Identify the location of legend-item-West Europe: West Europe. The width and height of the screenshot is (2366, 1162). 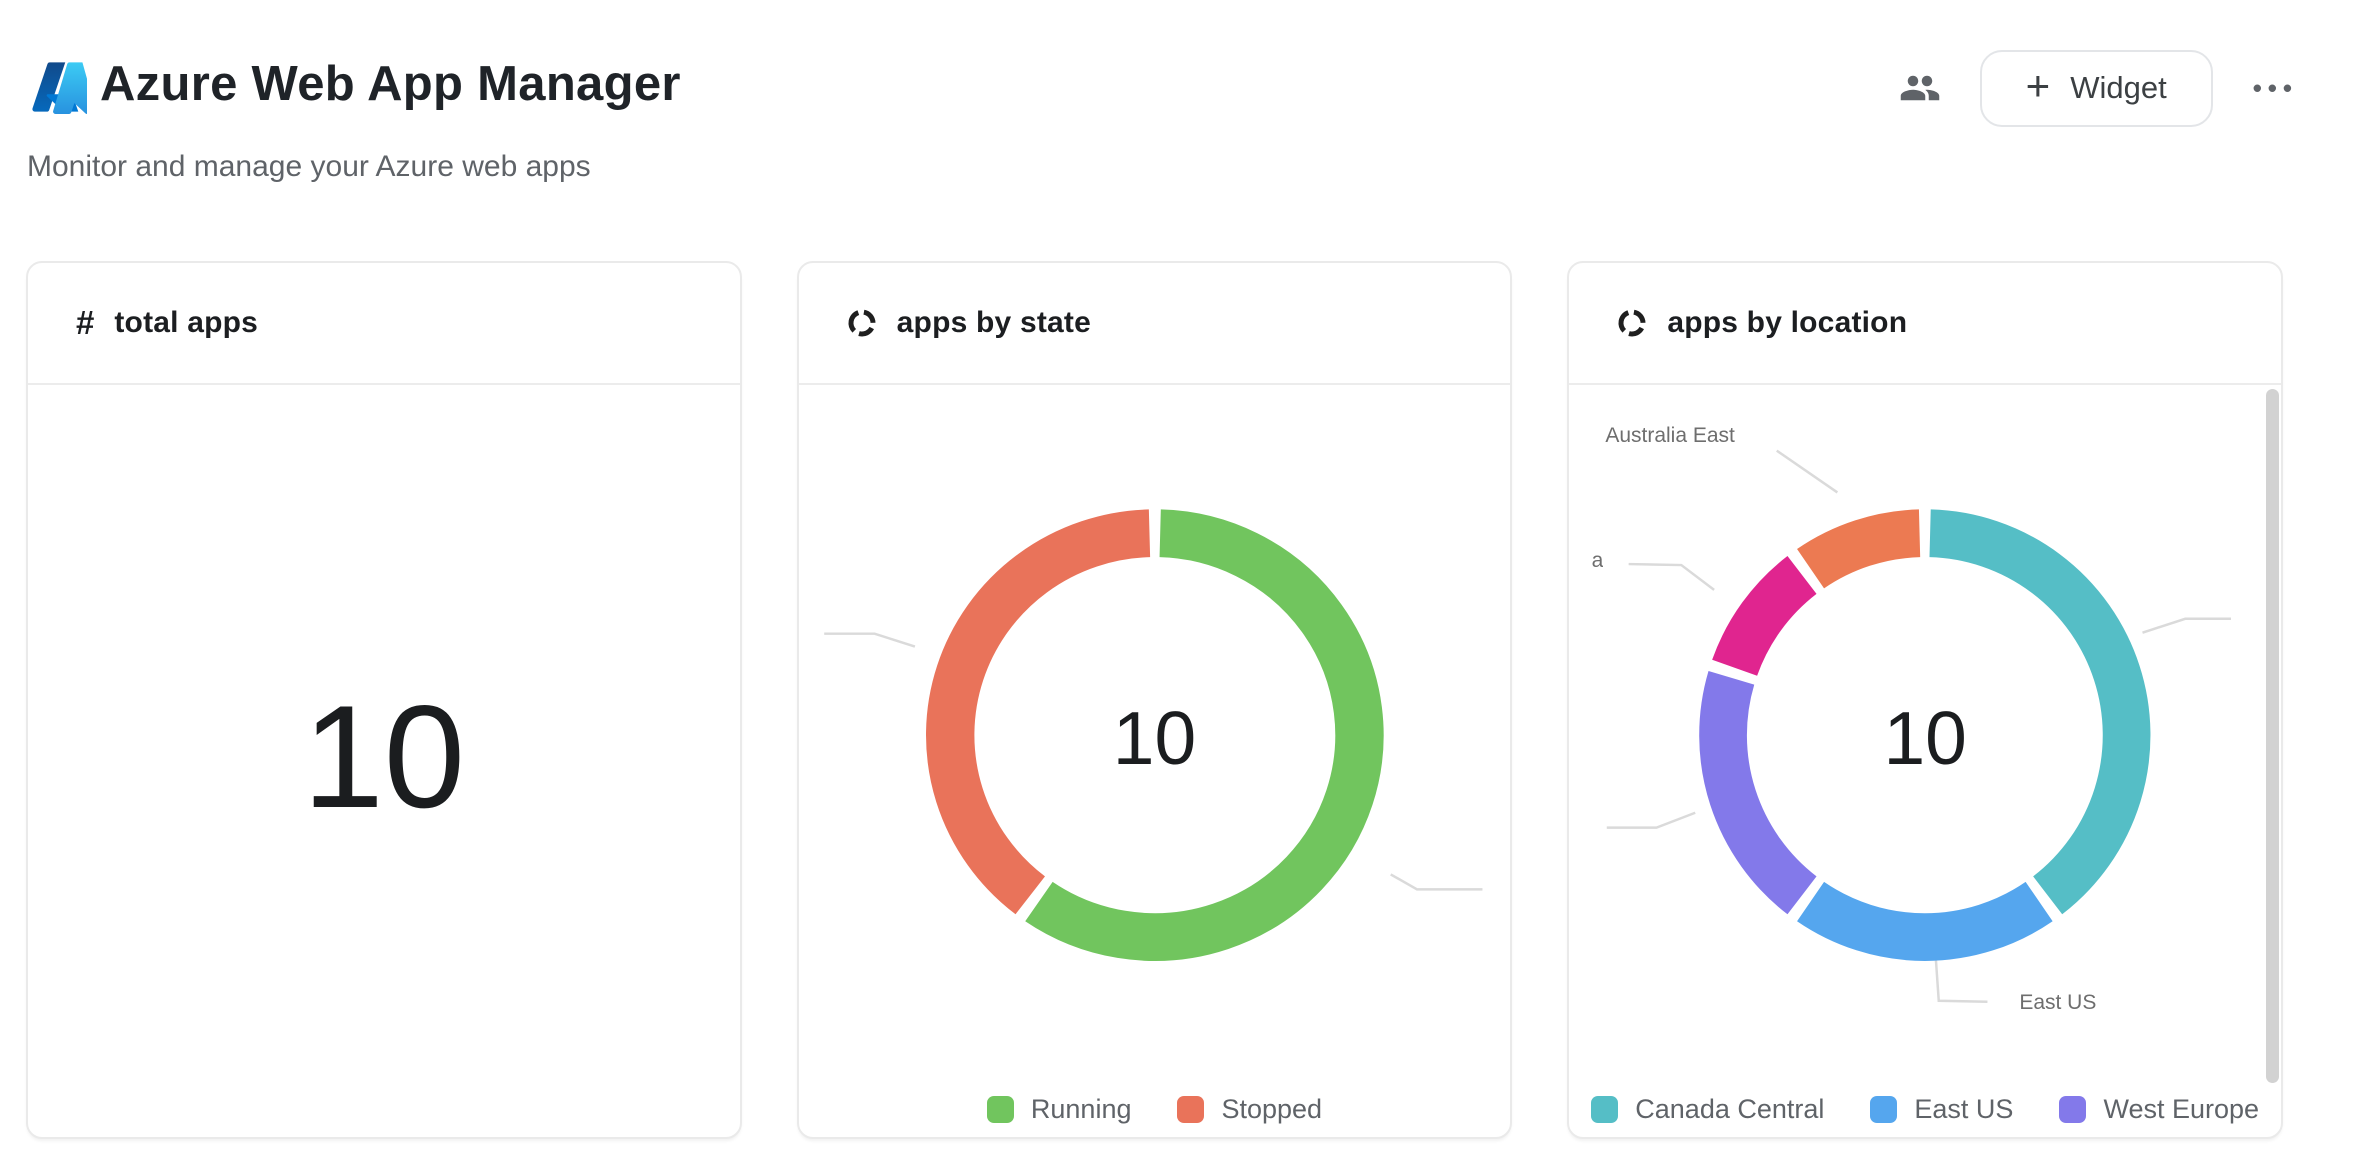
(2159, 1109).